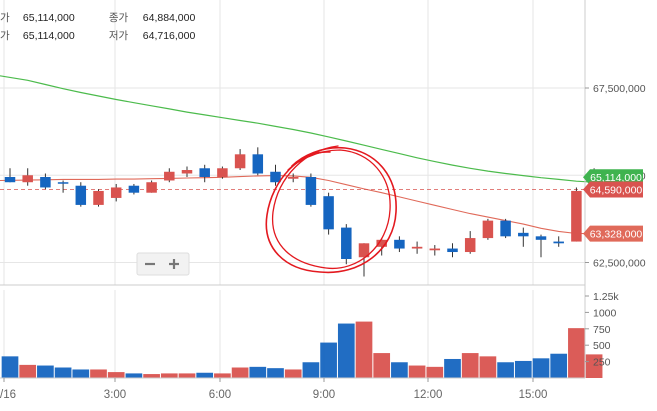 This screenshot has width=657, height=411. I want to click on ohlc-value: 65,114,000, so click(48, 36).